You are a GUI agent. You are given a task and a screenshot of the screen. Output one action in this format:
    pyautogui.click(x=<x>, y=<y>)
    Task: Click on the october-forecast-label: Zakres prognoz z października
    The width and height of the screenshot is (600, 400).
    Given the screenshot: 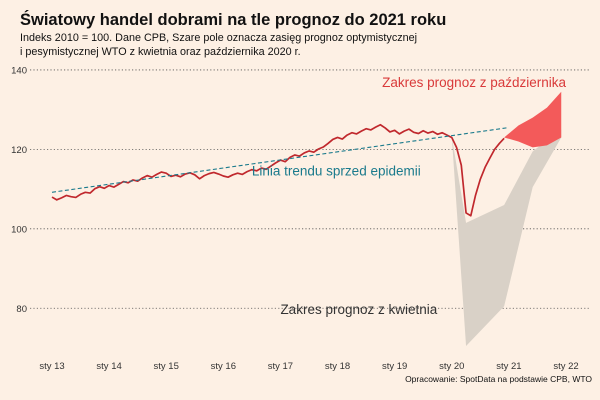 What is the action you would take?
    pyautogui.click(x=474, y=82)
    